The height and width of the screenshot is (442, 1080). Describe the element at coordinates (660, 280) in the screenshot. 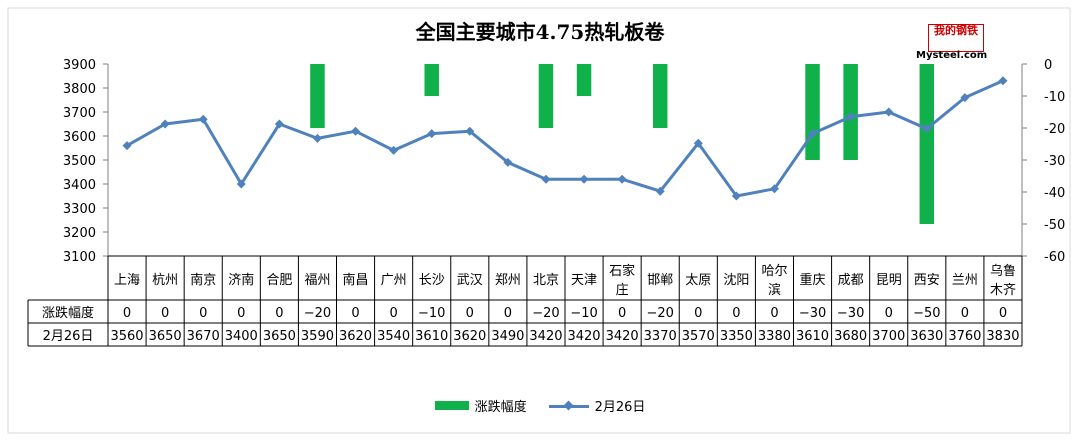

I see `category-label: 邯郸` at that location.